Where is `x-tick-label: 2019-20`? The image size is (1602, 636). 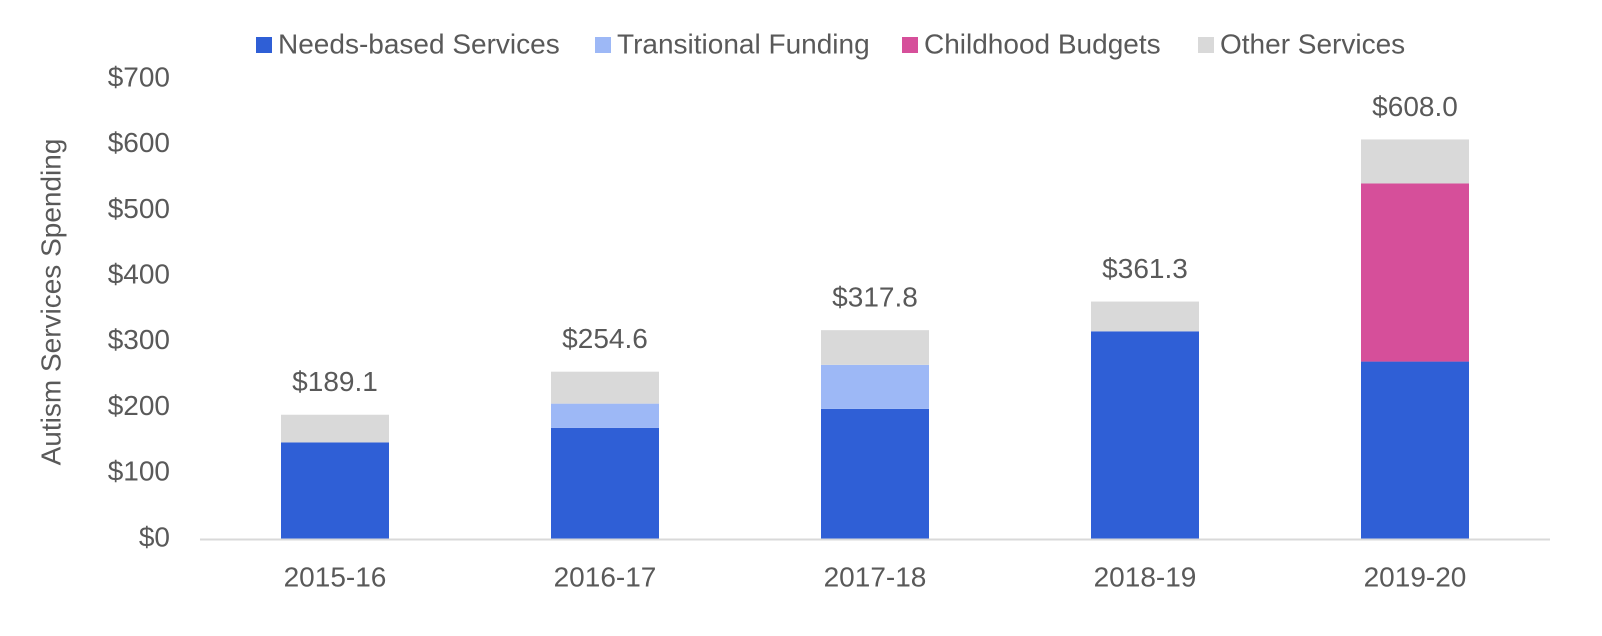 x-tick-label: 2019-20 is located at coordinates (1415, 576).